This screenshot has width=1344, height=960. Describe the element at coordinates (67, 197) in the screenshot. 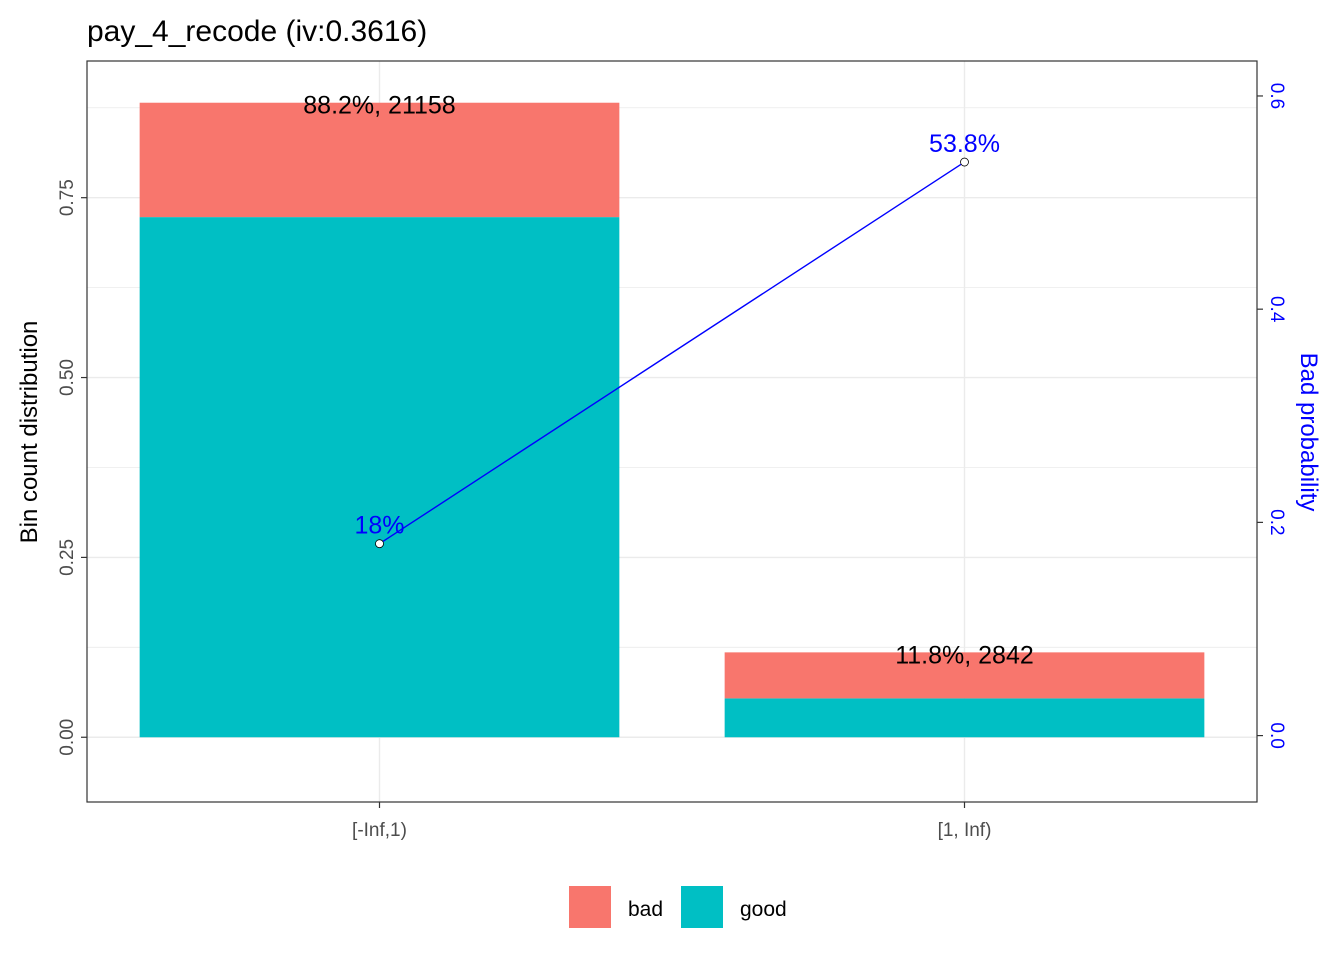

I see `y-tick-label: 0.75` at that location.